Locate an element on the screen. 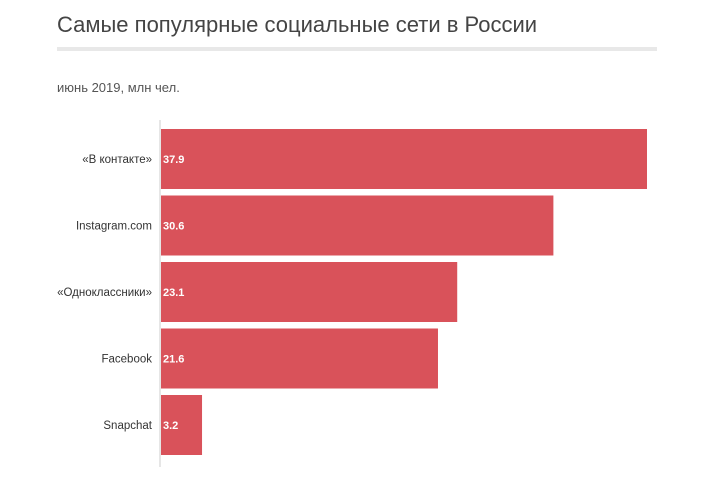  category-label-1: Instagram.com is located at coordinates (114, 227).